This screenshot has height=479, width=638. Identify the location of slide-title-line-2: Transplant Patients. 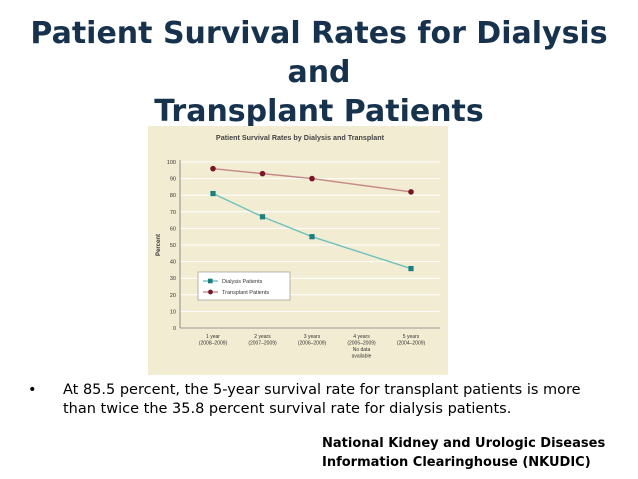
(319, 111).